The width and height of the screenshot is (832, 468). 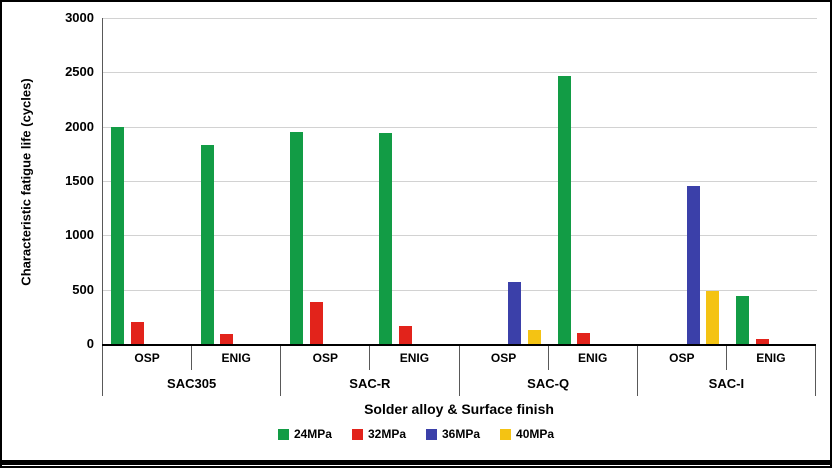 What do you see at coordinates (79, 126) in the screenshot?
I see `y-tick-label: 2000` at bounding box center [79, 126].